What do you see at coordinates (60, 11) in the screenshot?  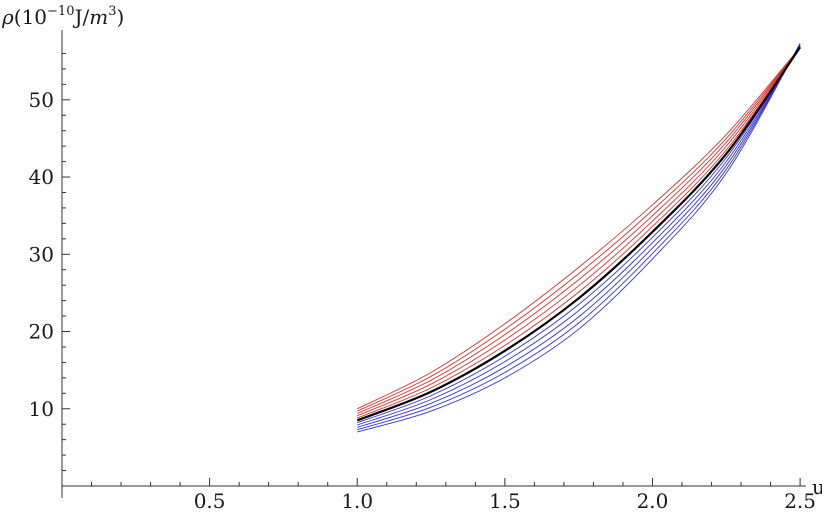 I see `y-label-exponent: −10` at bounding box center [60, 11].